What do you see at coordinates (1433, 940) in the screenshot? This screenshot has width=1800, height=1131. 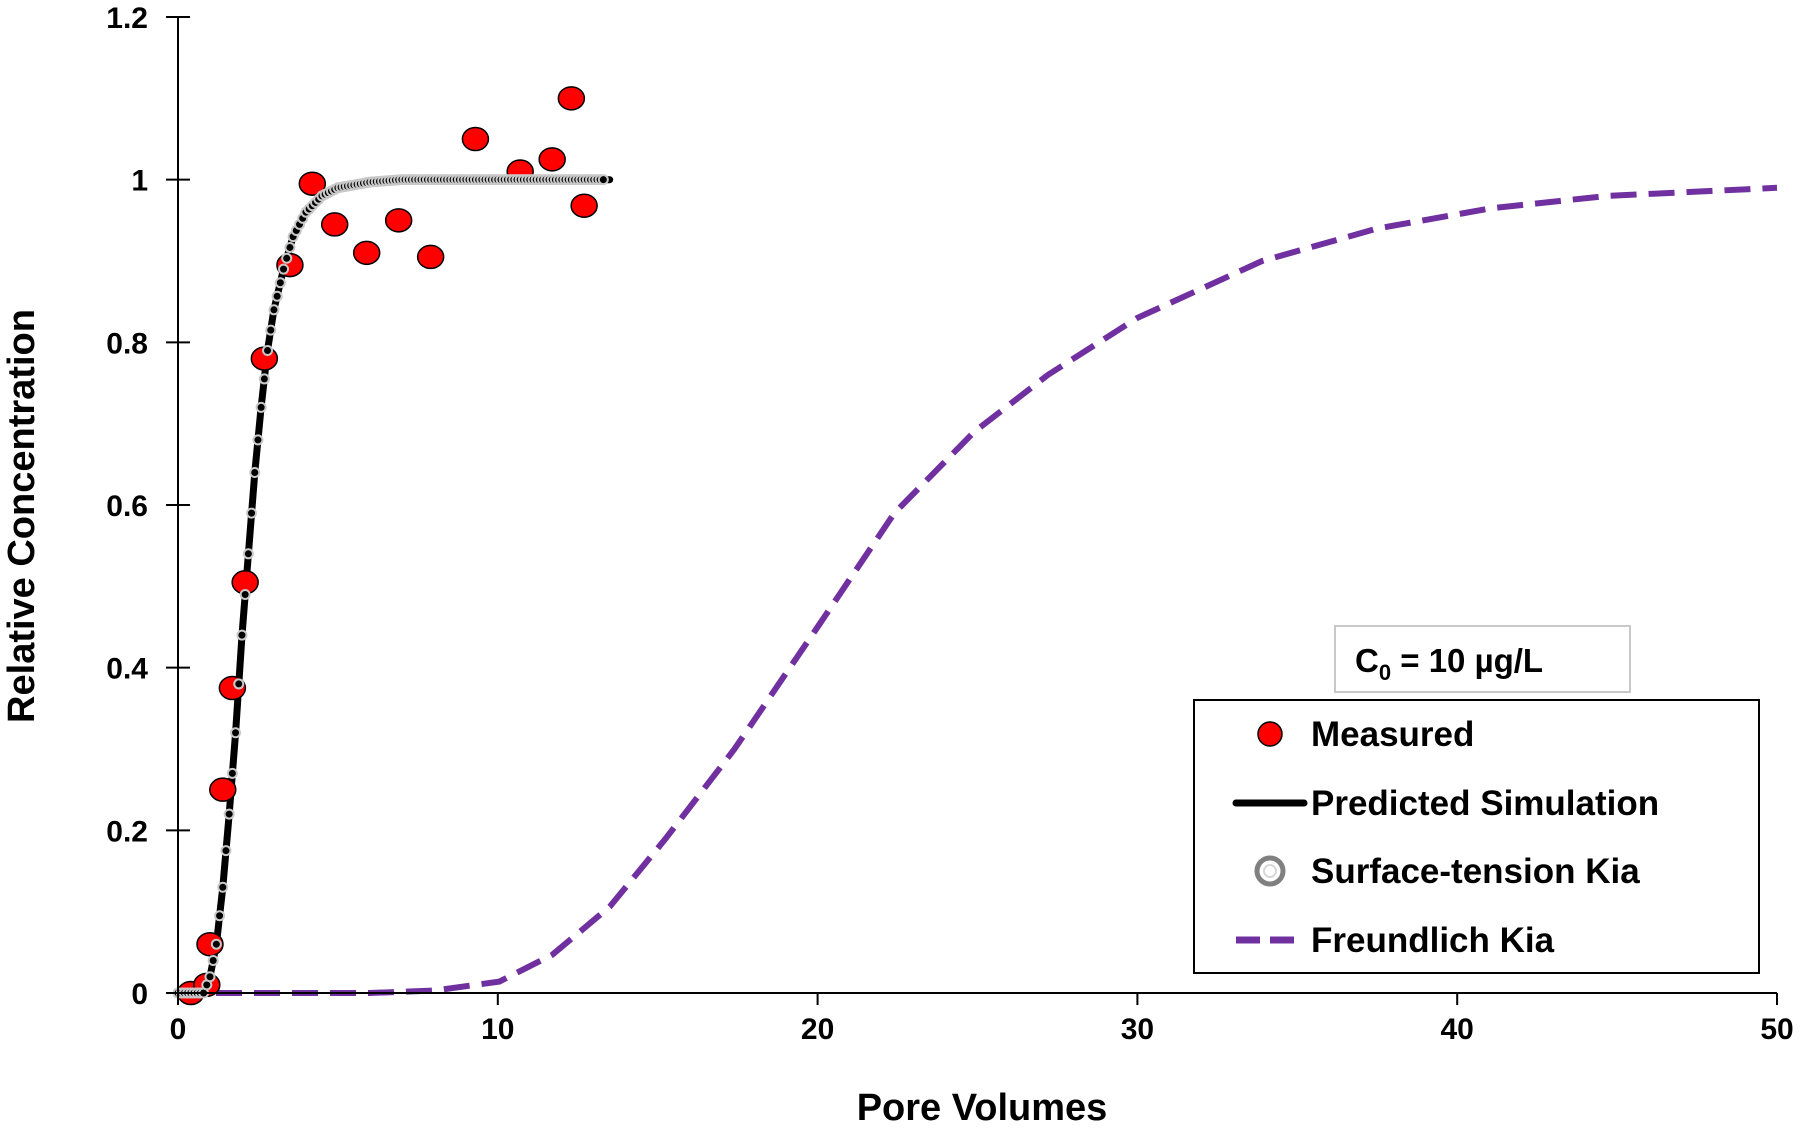 I see `legend-label-freundlich: Freundlich Kia` at bounding box center [1433, 940].